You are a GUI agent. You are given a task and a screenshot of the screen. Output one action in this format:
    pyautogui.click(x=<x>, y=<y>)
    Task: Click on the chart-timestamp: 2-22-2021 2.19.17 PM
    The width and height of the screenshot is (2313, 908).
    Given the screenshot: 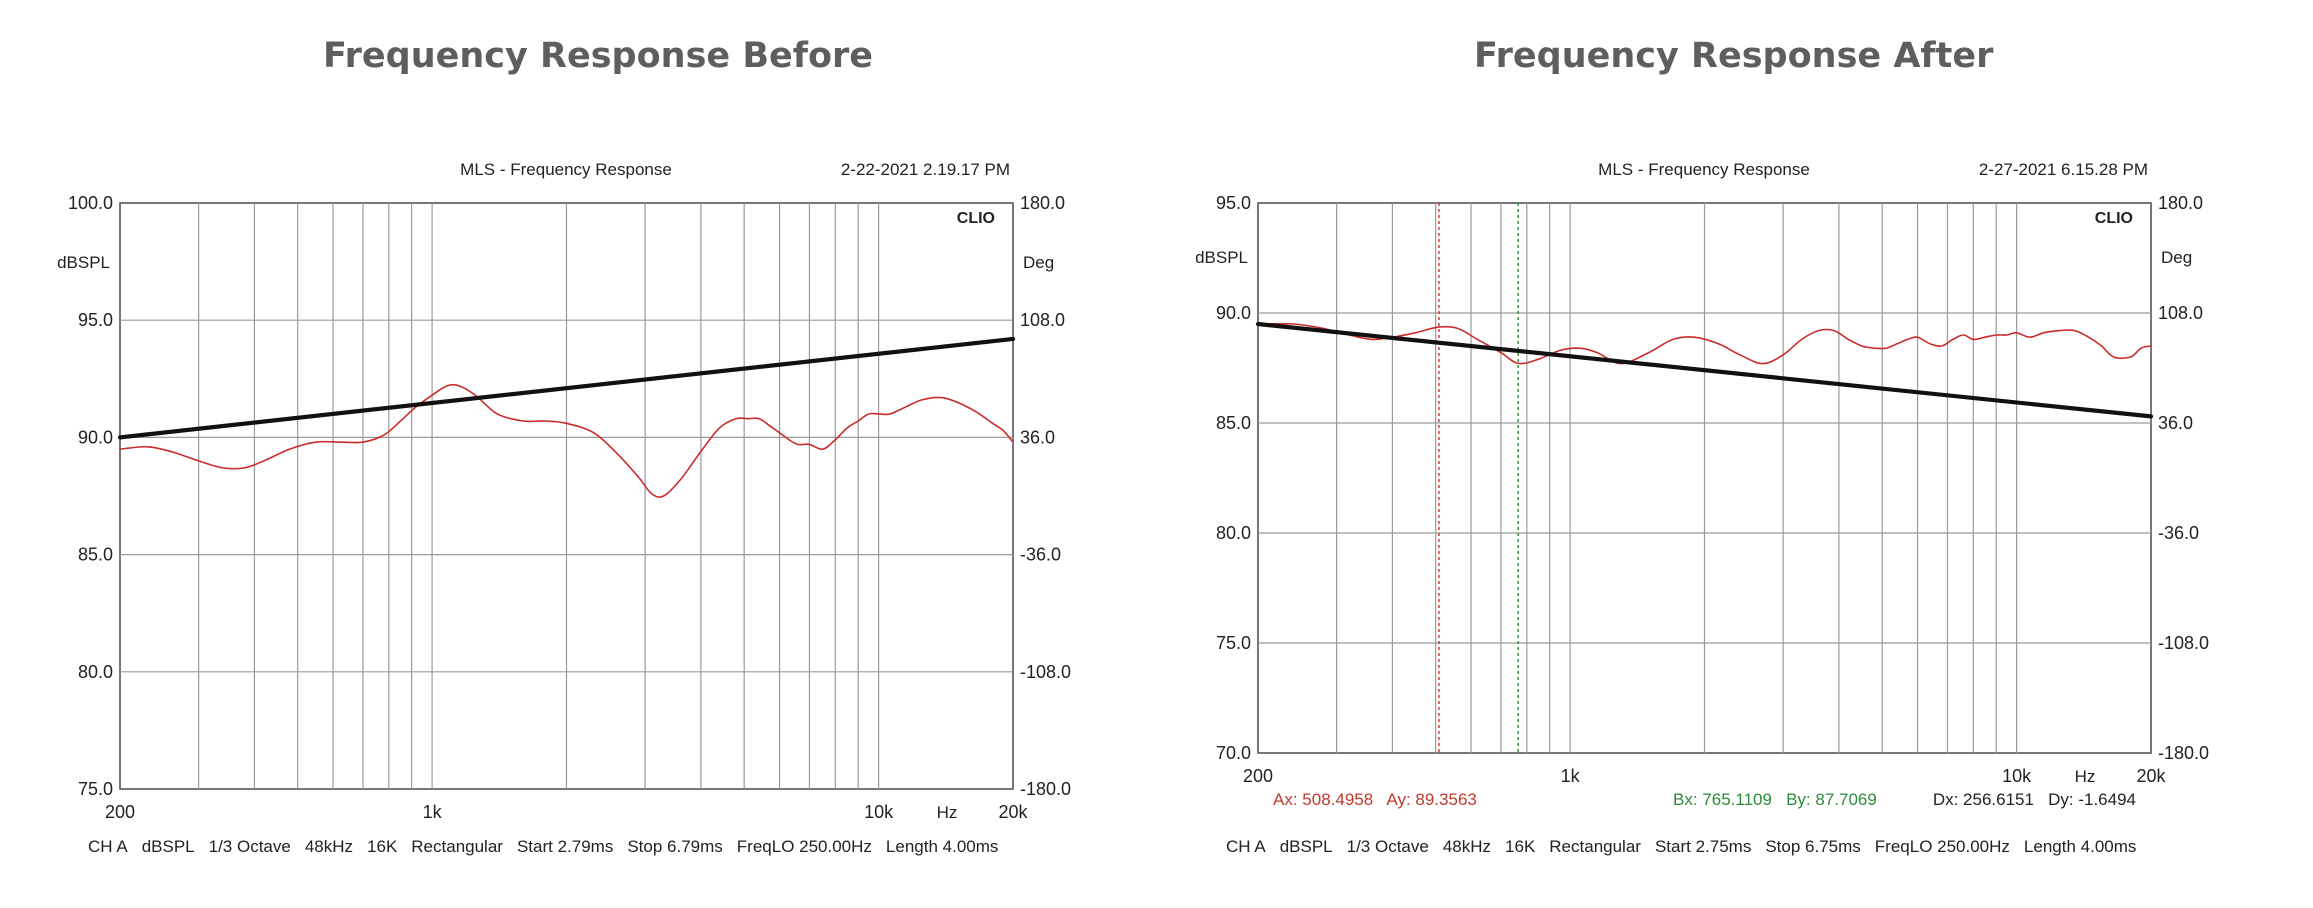 What is the action you would take?
    pyautogui.click(x=925, y=169)
    